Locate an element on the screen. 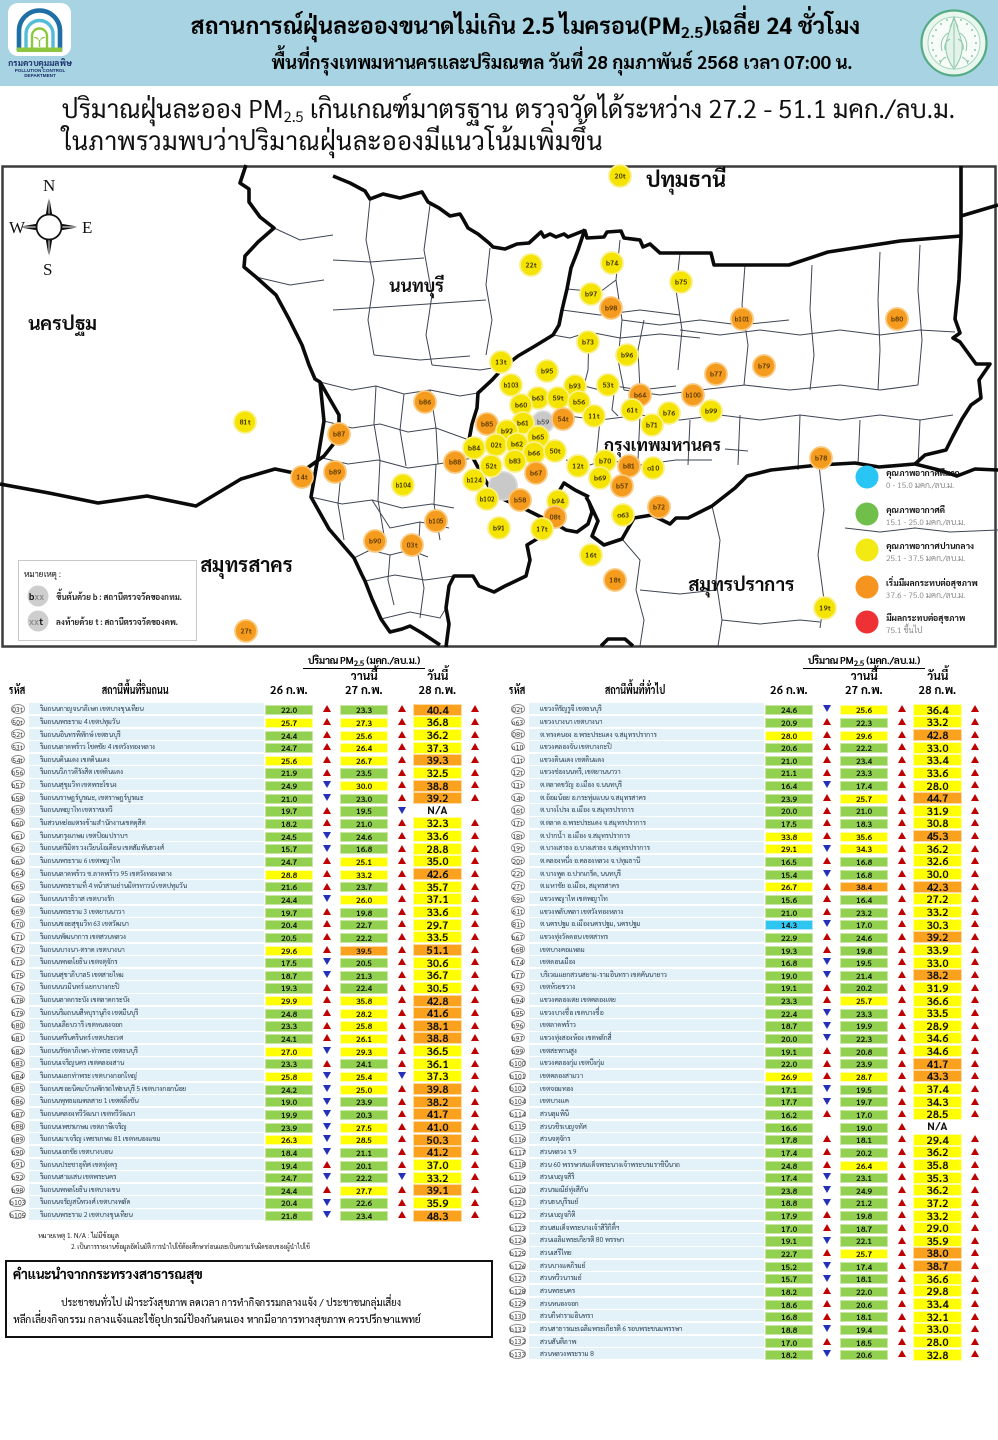  svg-text: b90 is located at coordinates (375, 540).